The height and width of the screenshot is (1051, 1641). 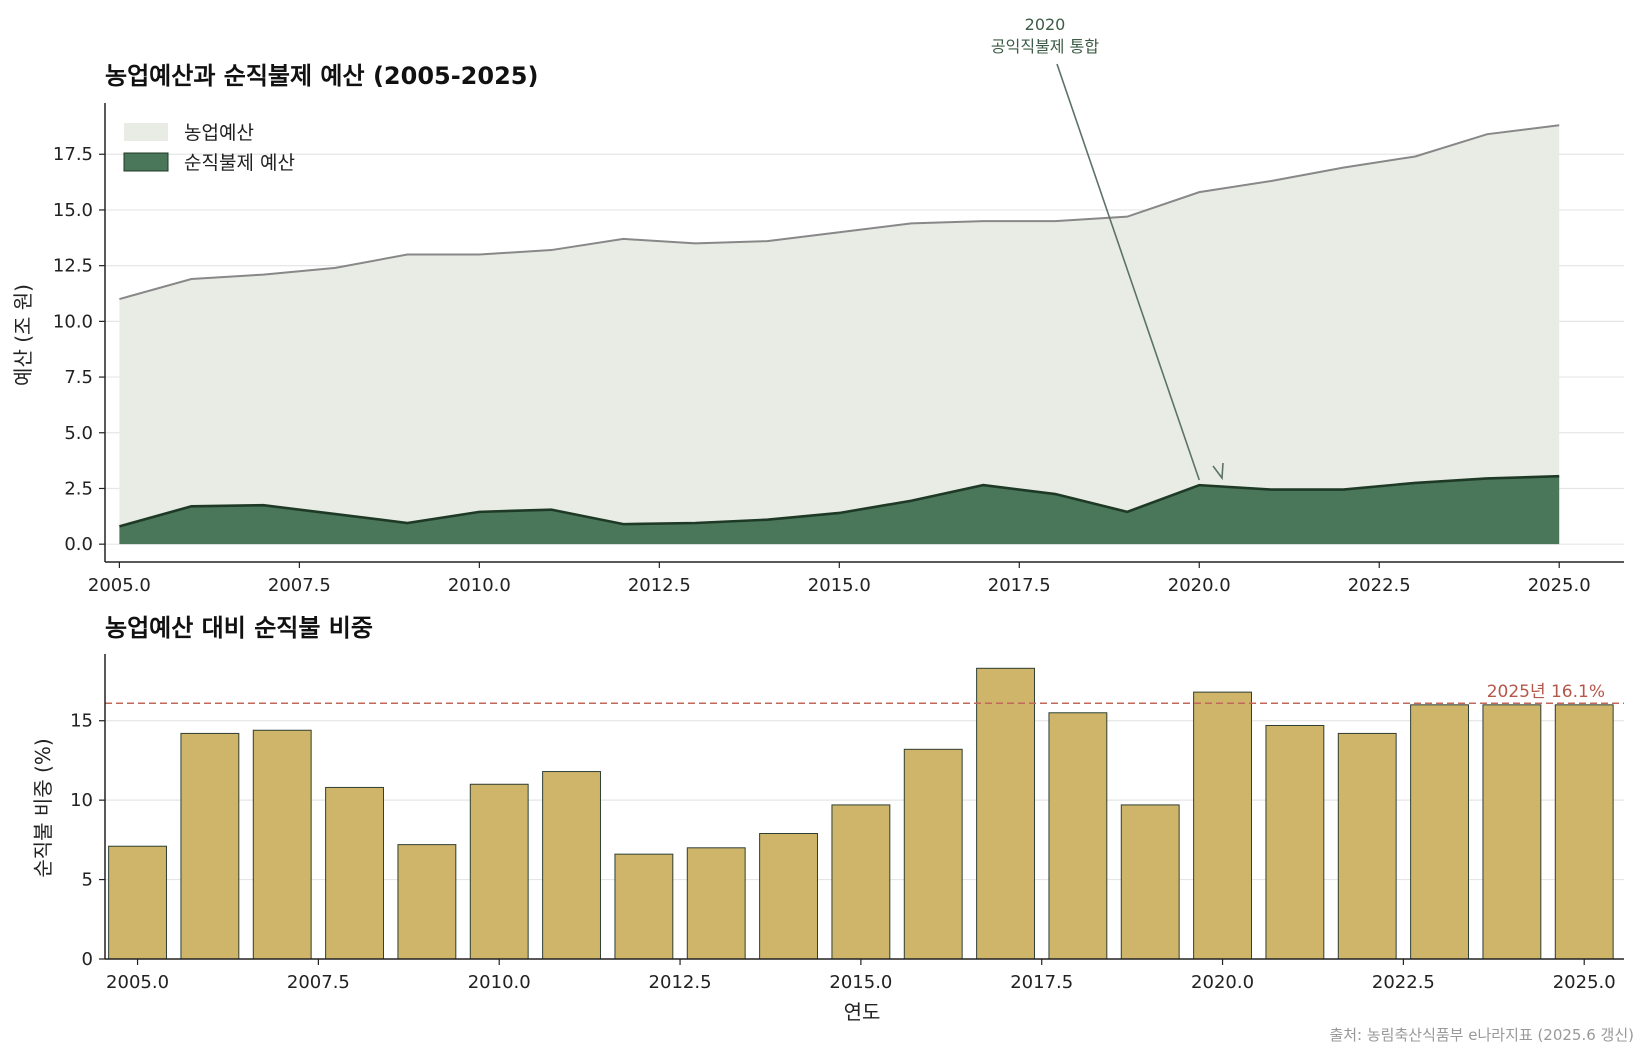 What do you see at coordinates (87, 880) in the screenshot?
I see `bottom-y-tick-label: 5` at bounding box center [87, 880].